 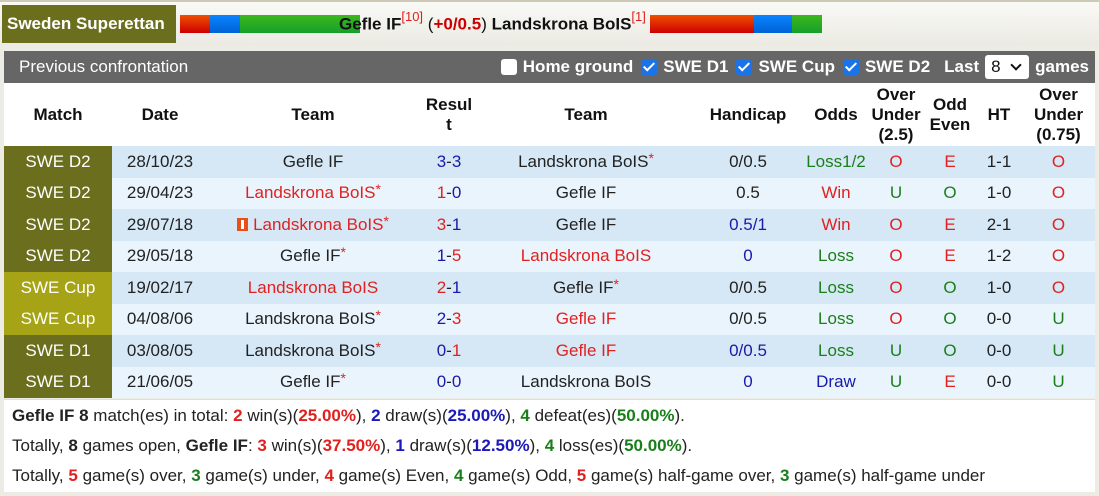 What do you see at coordinates (744, 67) in the screenshot?
I see `swe-cup-checkbox` at bounding box center [744, 67].